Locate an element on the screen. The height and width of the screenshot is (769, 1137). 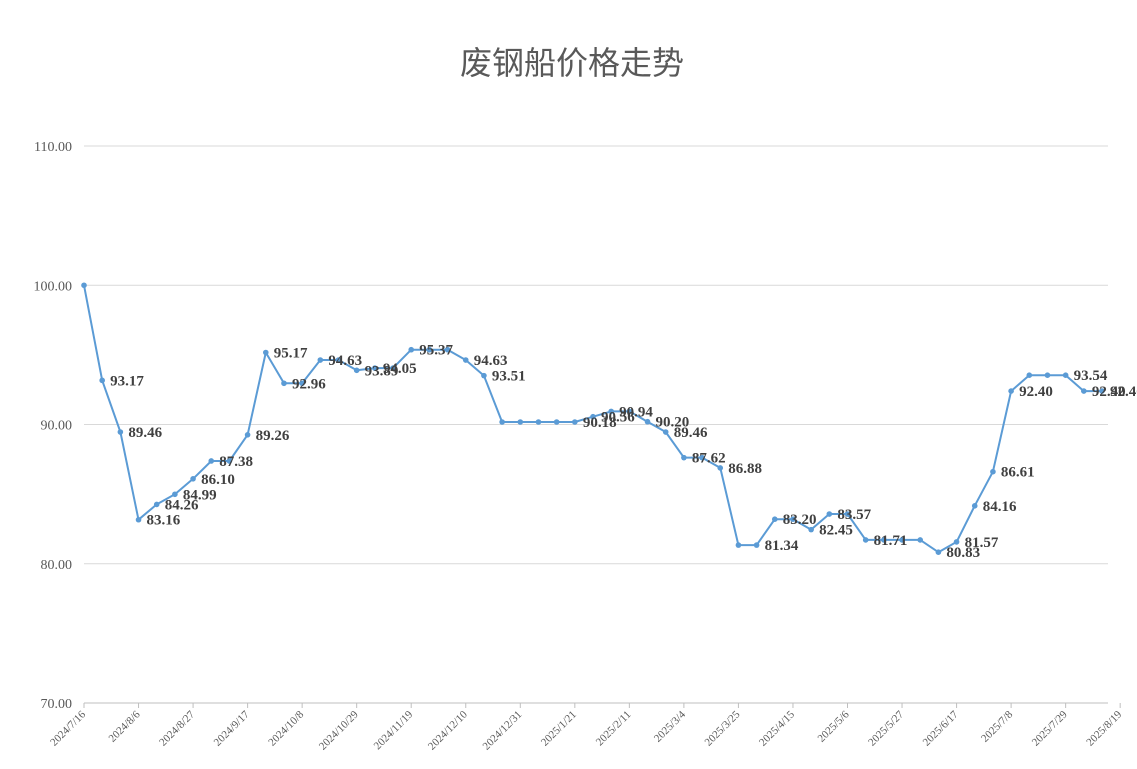
x-tick-label: 2024/8/6 is located at coordinates (125, 726).